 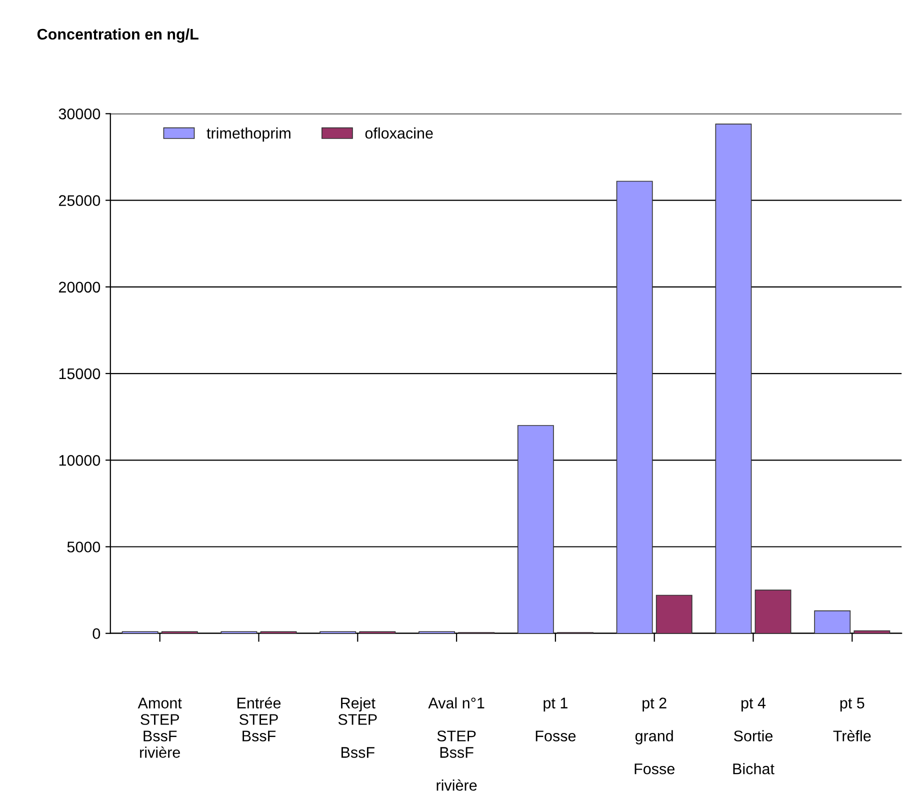 I want to click on legend-label: trimethoprim, so click(x=248, y=134).